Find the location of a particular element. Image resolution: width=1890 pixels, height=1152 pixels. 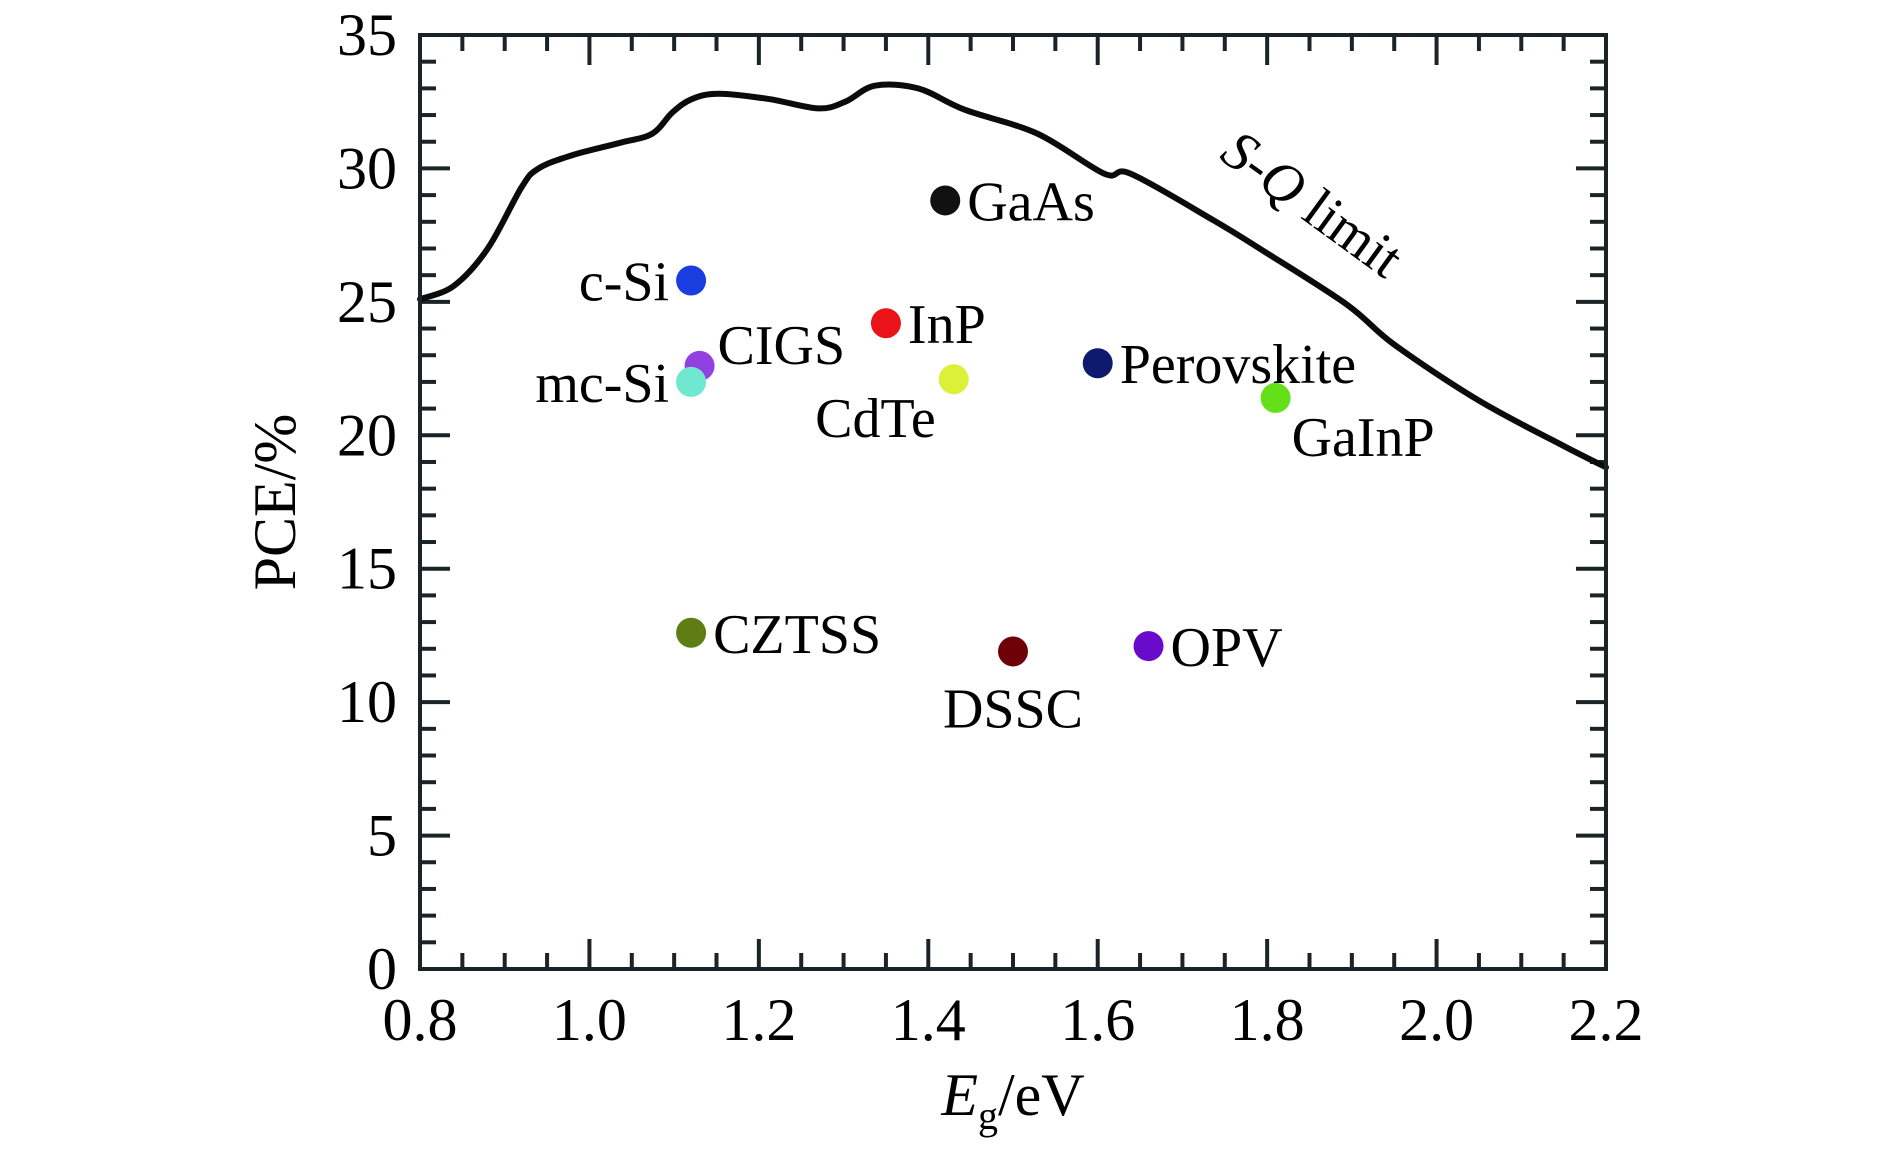

scatter-points is located at coordinates (983, 426).